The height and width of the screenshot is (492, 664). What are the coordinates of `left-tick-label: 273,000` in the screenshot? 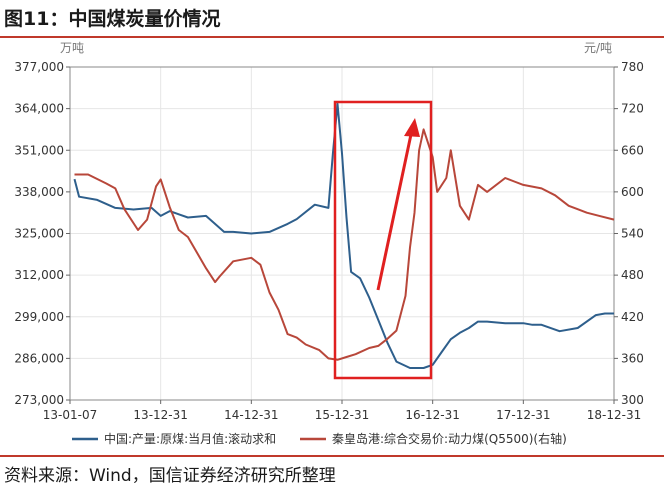 It's located at (39, 400).